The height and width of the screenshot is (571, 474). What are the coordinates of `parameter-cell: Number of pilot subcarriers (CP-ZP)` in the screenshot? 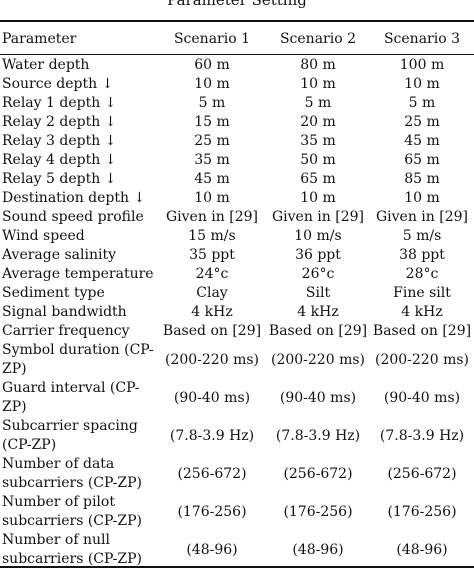 It's located at (79, 512).